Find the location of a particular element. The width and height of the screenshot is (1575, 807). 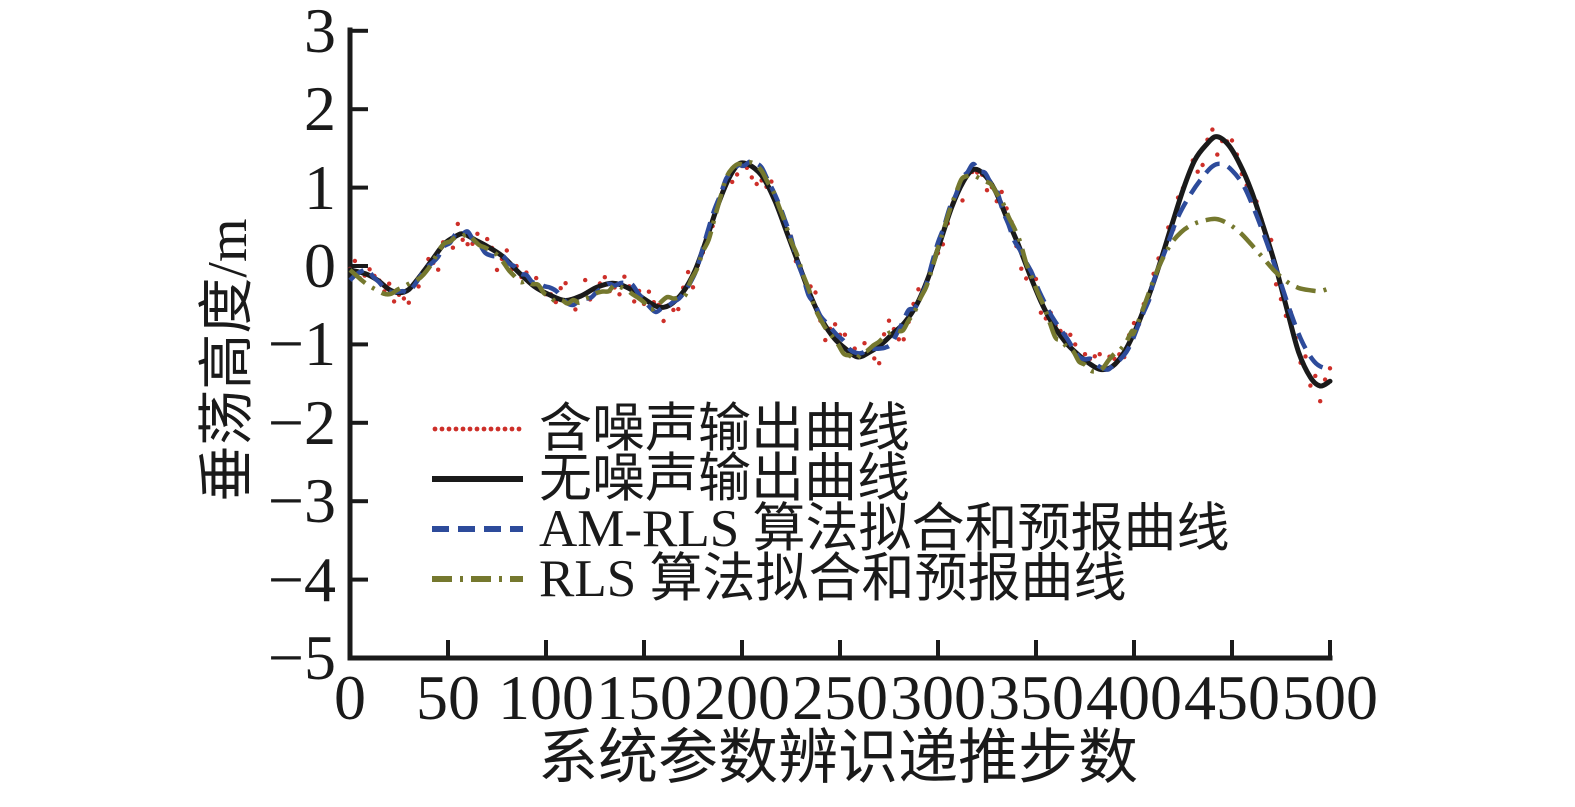

legend-label-am-rls: AM-RLS 算法拟合和预报曲线 is located at coordinates (884, 529).